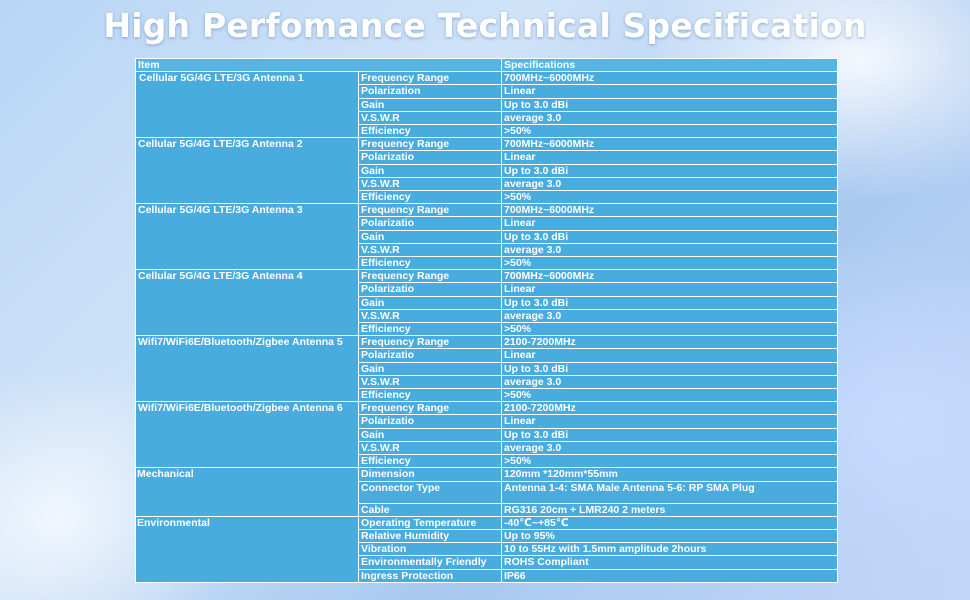 This screenshot has height=600, width=970. I want to click on item-cell-environmental: Environmental, so click(247, 549).